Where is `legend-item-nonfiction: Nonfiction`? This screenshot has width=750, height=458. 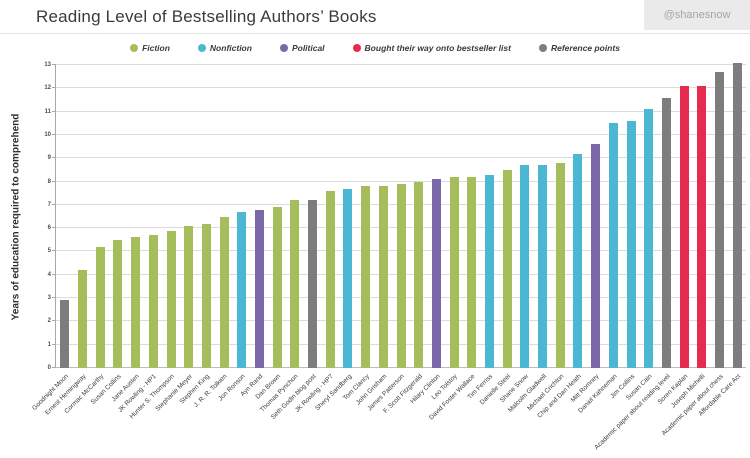
legend-item-nonfiction: Nonfiction is located at coordinates (224, 48).